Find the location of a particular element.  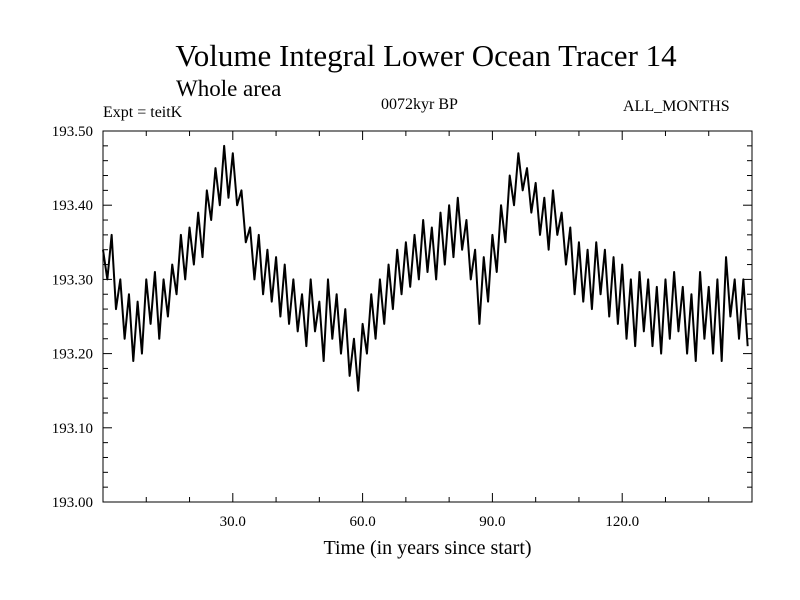

chart-subtitle: Whole area is located at coordinates (229, 88).